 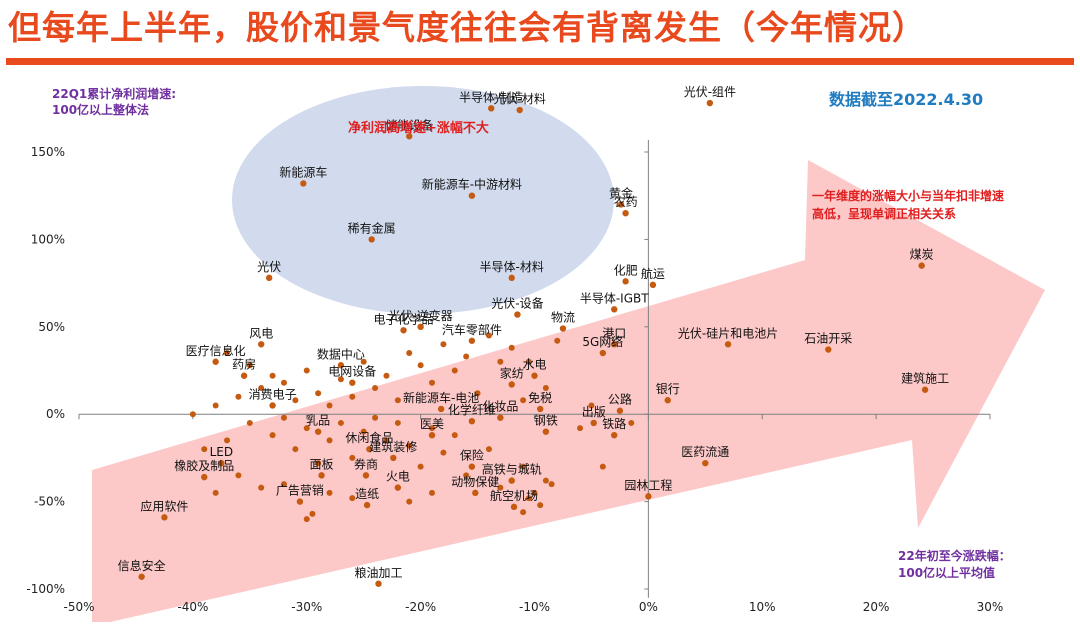 I want to click on bubble-annotation: 净利润高增速+涨幅不大, so click(x=418, y=128).